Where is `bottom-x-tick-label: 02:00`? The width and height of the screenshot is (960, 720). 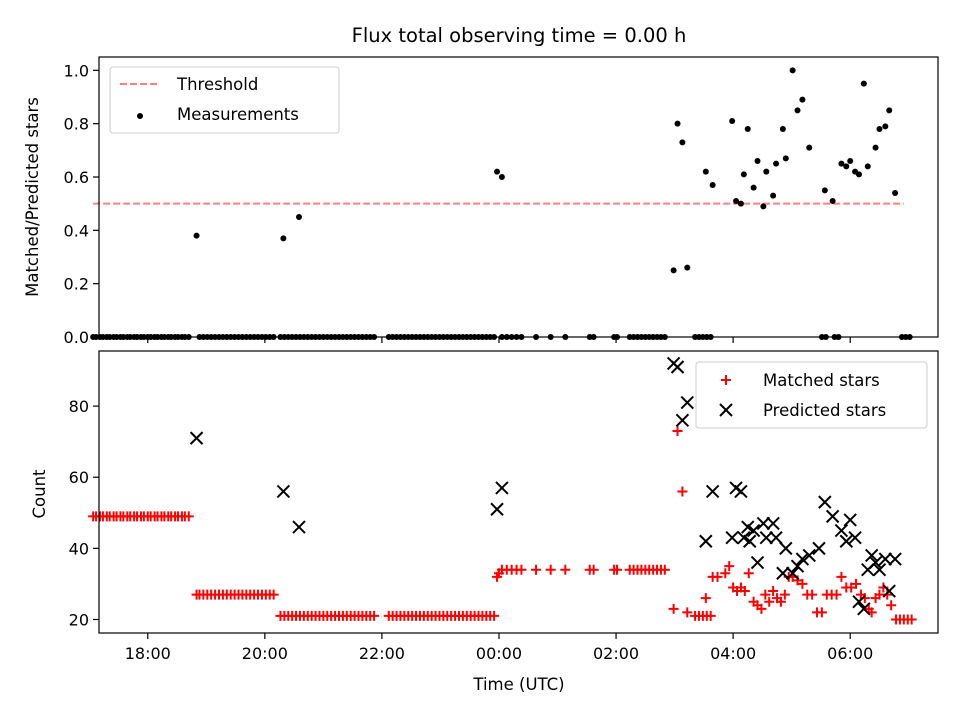 bottom-x-tick-label: 02:00 is located at coordinates (616, 653).